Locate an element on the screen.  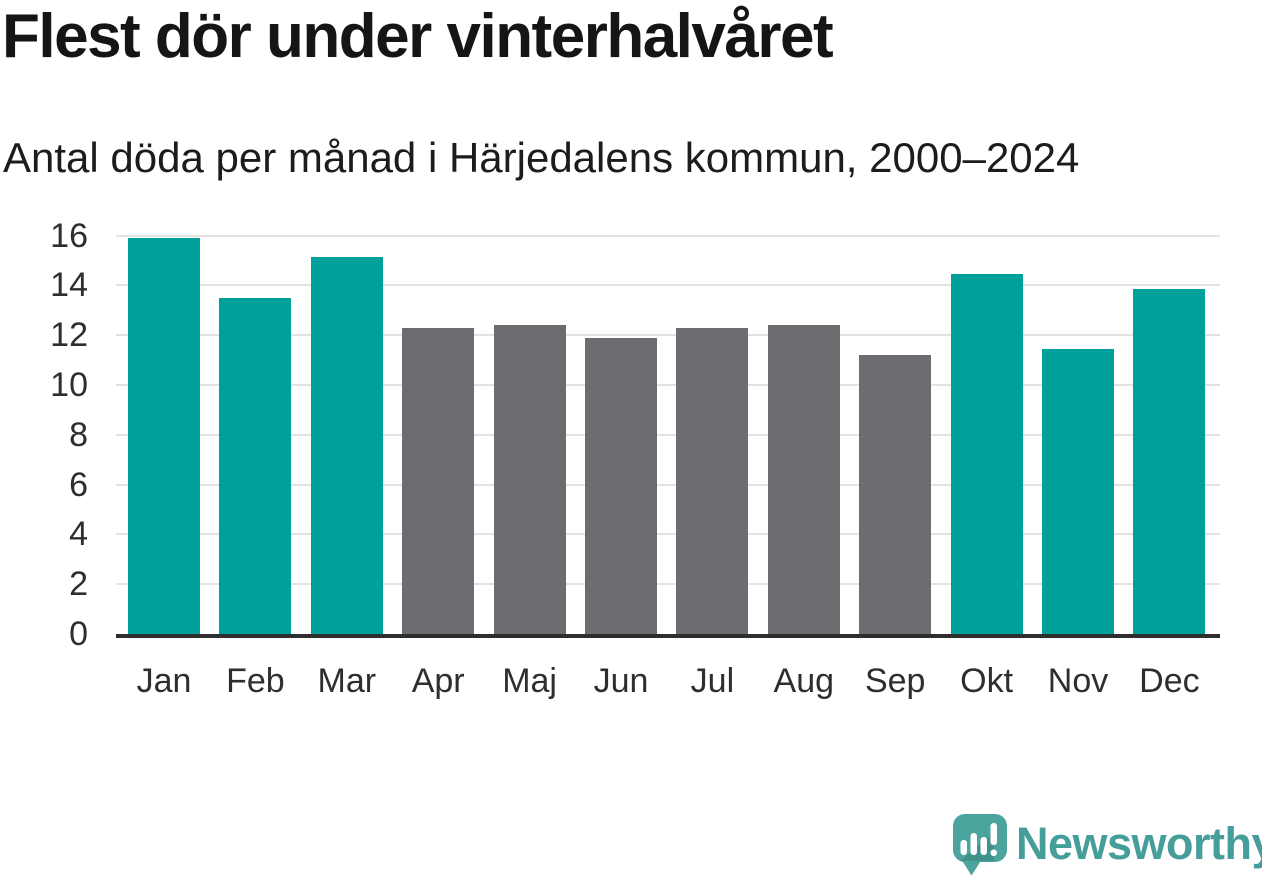
bar-sep is located at coordinates (895, 494).